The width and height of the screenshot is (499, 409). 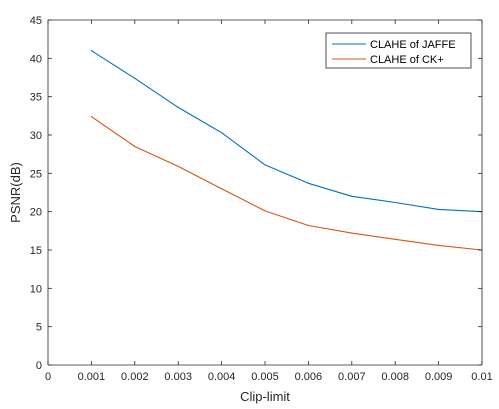 What do you see at coordinates (36, 174) in the screenshot?
I see `y-tick-label: 25` at bounding box center [36, 174].